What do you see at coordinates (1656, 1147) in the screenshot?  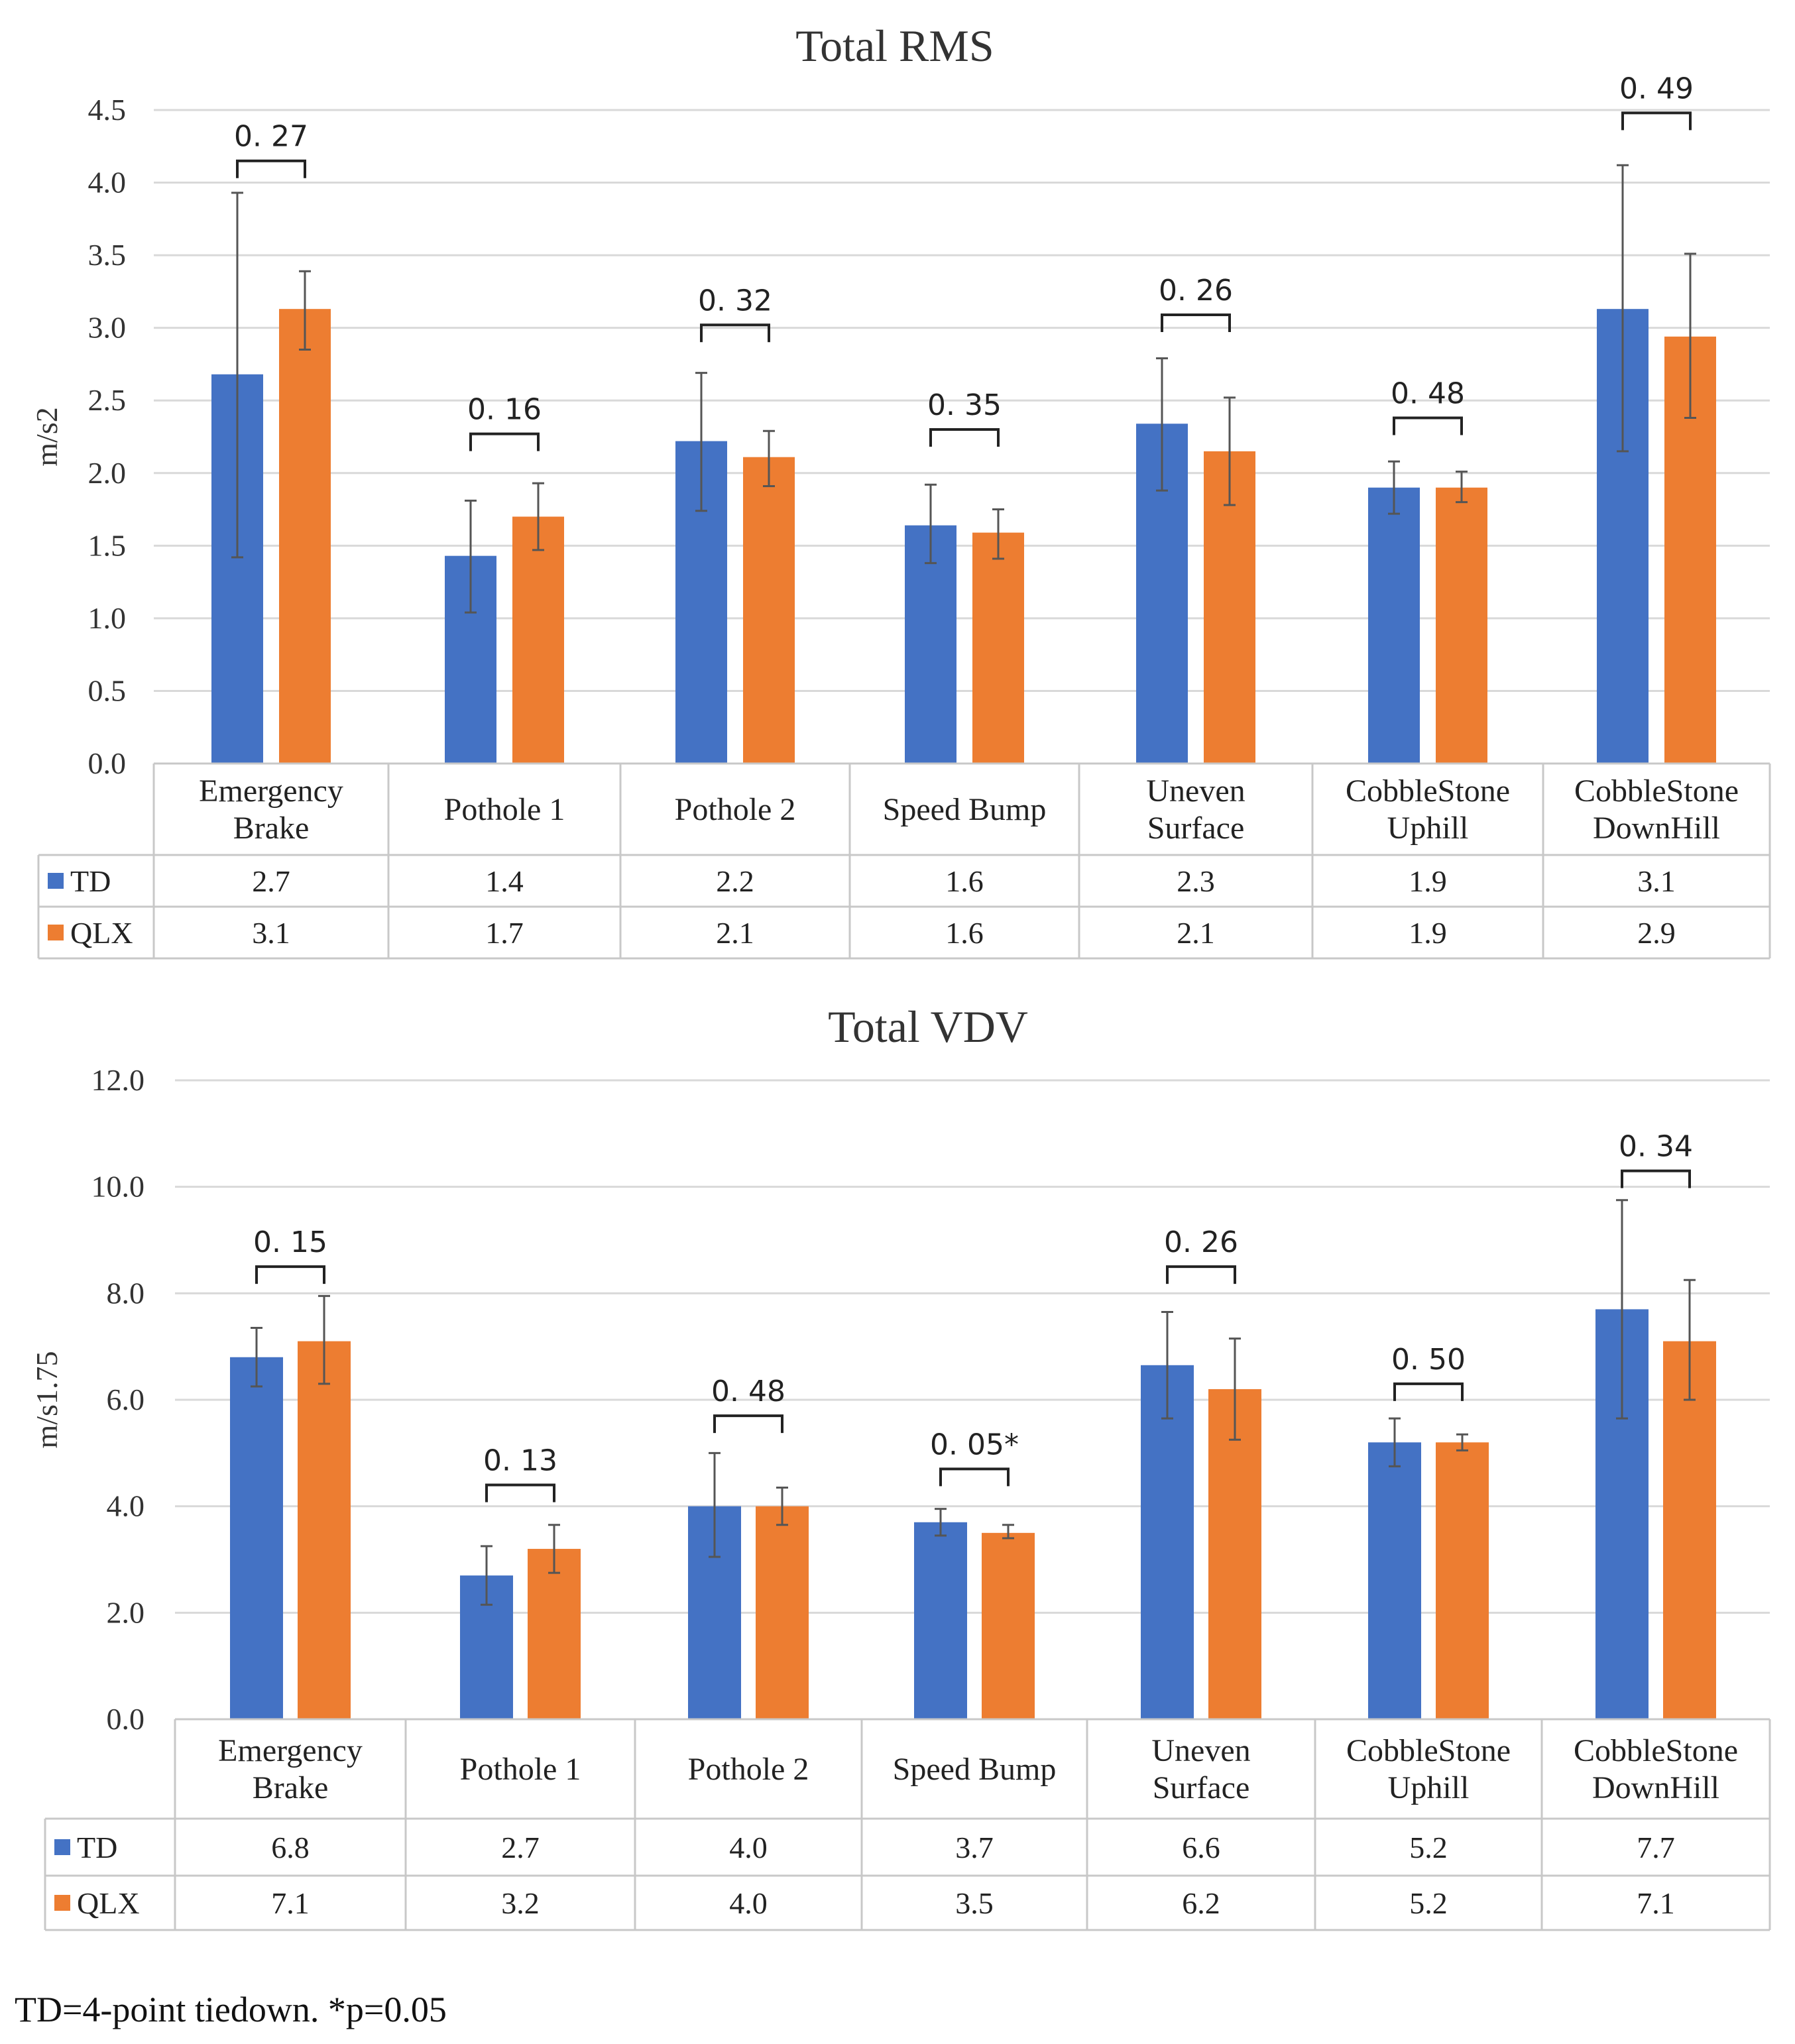 I see `p-value-label: 0. 34` at bounding box center [1656, 1147].